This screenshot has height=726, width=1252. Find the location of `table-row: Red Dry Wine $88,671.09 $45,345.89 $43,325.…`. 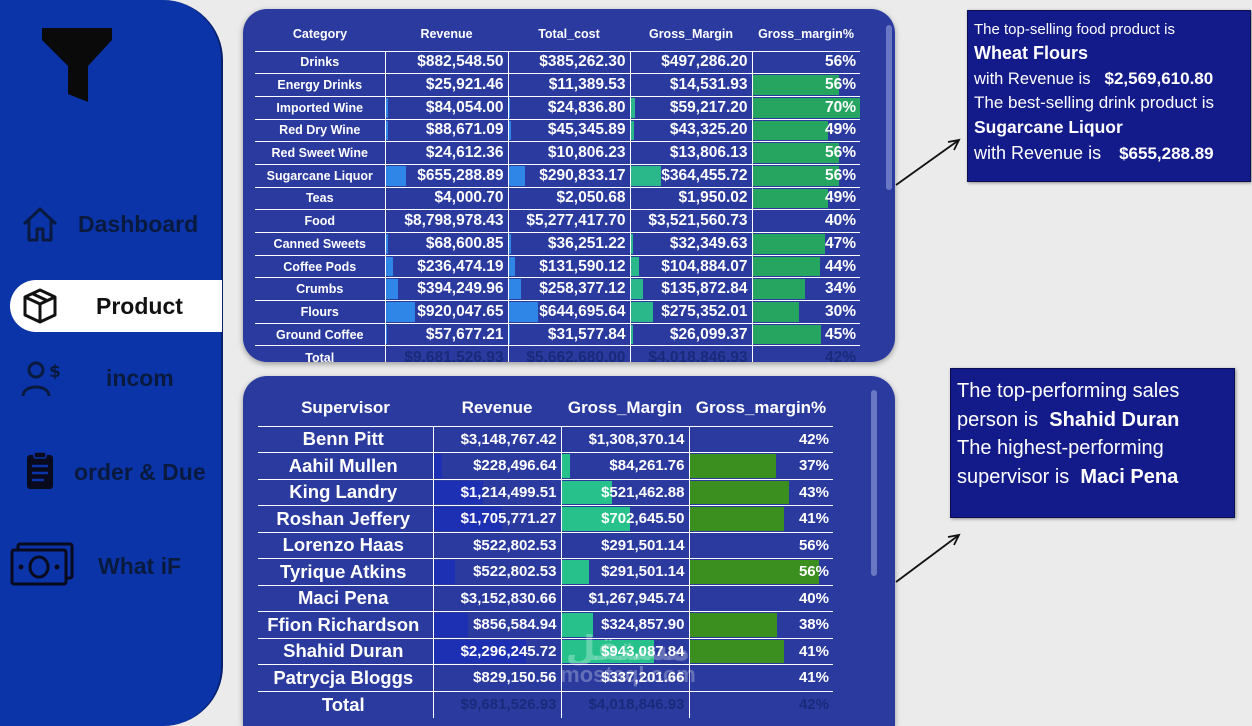

table-row: Red Dry Wine $88,671.09 $45,345.89 $43,325.… is located at coordinates (557, 131).